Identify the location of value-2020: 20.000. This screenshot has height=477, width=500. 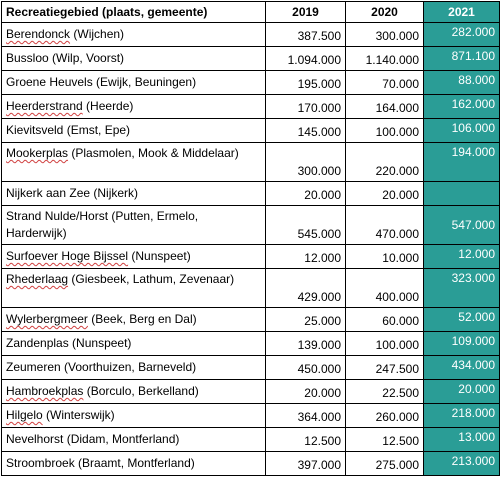
(384, 193).